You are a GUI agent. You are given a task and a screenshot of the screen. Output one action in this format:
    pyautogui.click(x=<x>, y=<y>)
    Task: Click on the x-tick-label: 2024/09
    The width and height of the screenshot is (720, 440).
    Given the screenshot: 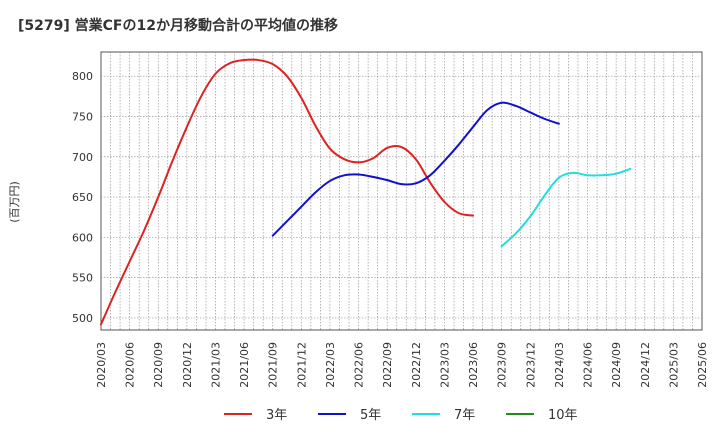 What is the action you would take?
    pyautogui.click(x=616, y=365)
    